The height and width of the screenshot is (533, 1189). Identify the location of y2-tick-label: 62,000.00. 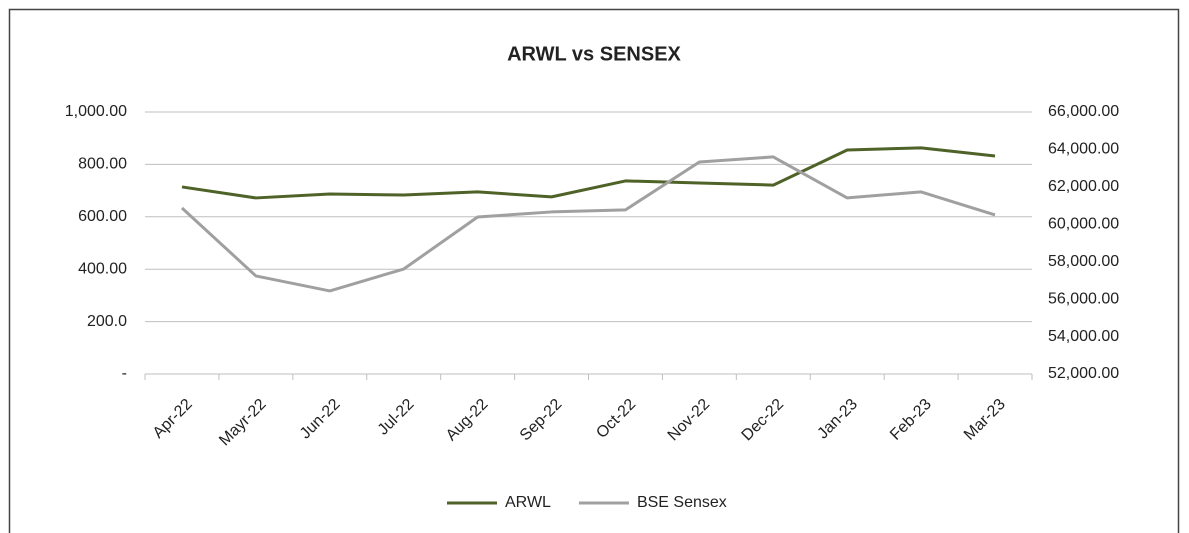
(1083, 186).